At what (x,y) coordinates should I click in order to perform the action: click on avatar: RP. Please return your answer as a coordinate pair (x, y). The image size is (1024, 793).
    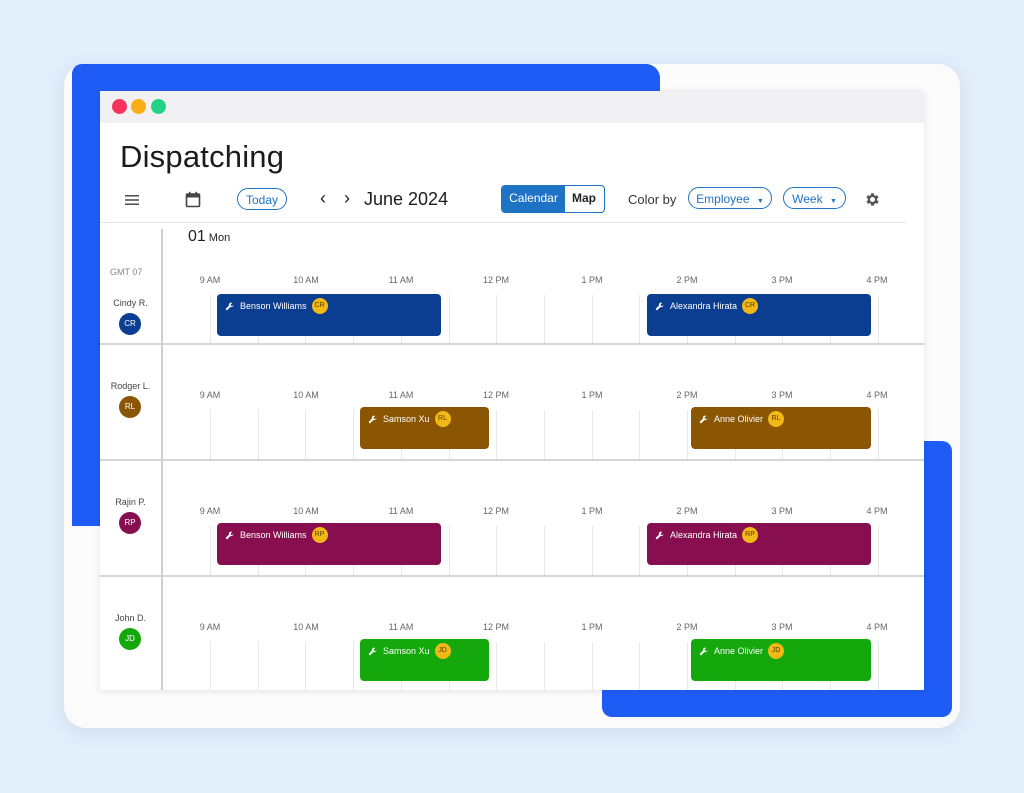
    Looking at the image, I should click on (130, 523).